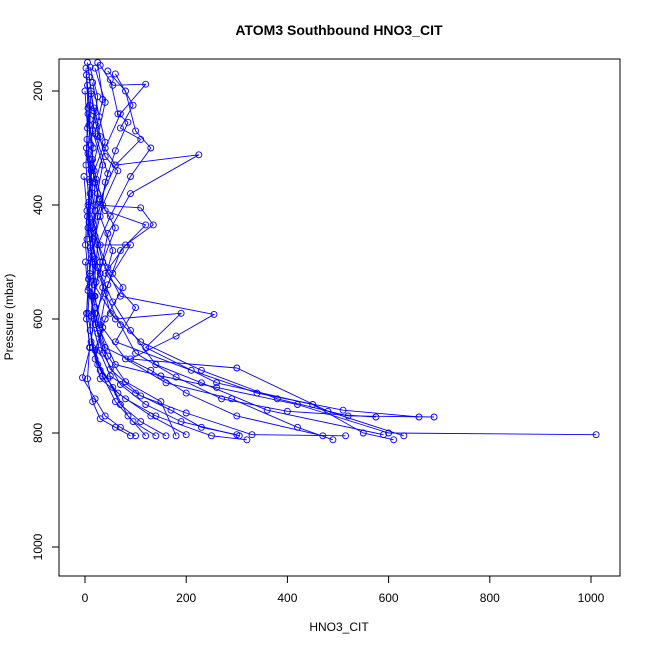 The image size is (650, 650). What do you see at coordinates (339, 30) in the screenshot?
I see `chart-title: ATOM3 Southbound HNO3_CIT` at bounding box center [339, 30].